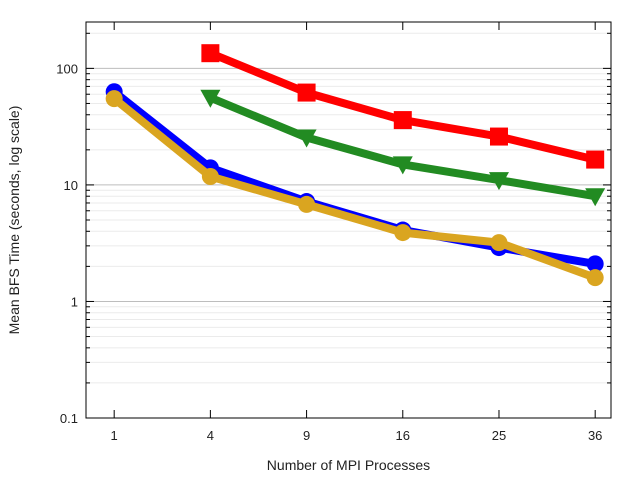 The image size is (640, 480). I want to click on y-tick-label: 10, so click(71, 185).